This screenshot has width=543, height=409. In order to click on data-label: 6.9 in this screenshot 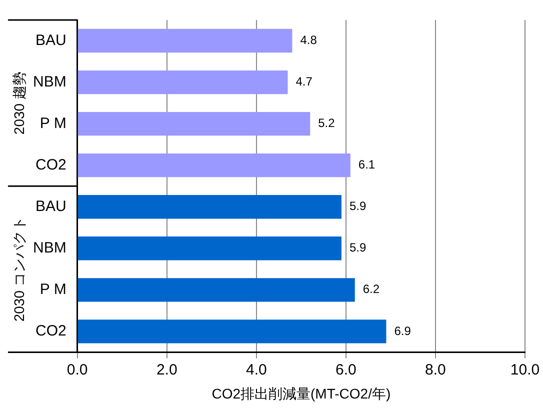, I will do `click(403, 331)`.